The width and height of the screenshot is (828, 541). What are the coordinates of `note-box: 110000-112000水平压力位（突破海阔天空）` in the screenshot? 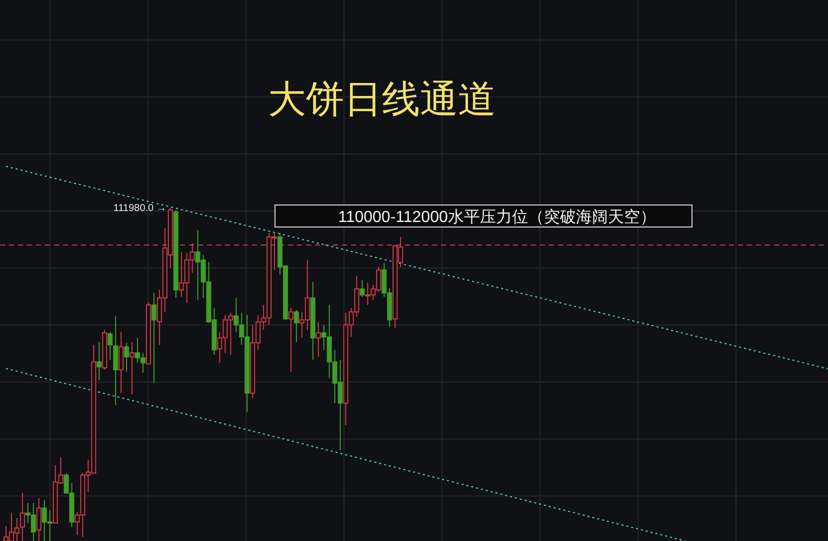 It's located at (483, 216).